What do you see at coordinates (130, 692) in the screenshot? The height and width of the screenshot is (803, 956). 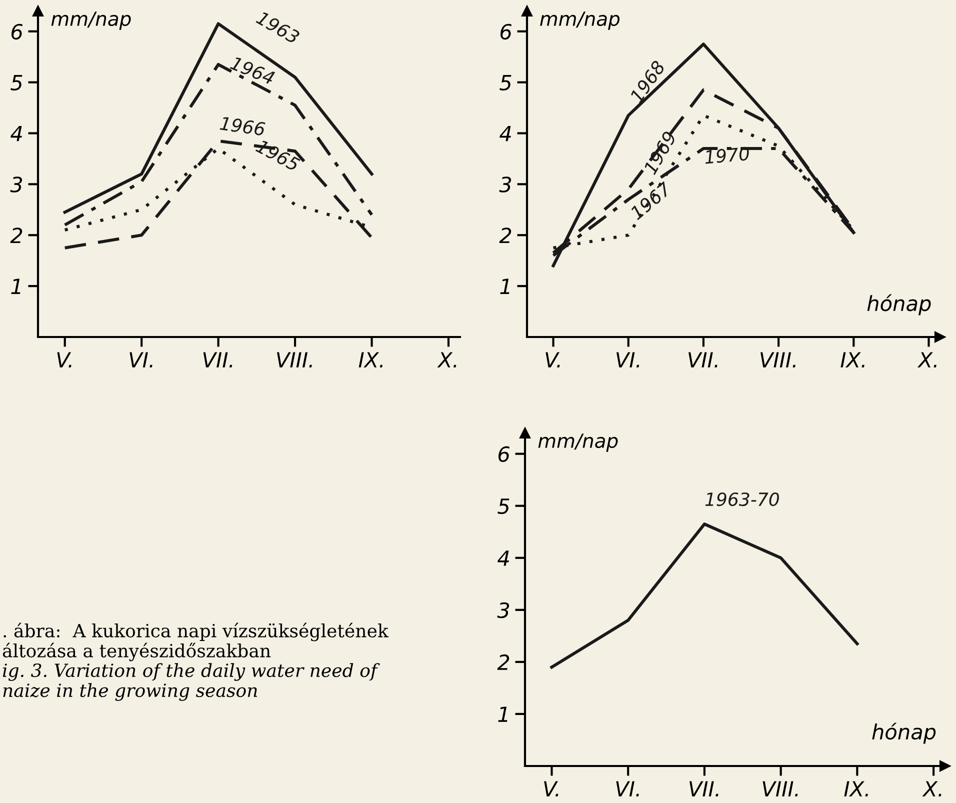 I see `text: naize in the growing season` at bounding box center [130, 692].